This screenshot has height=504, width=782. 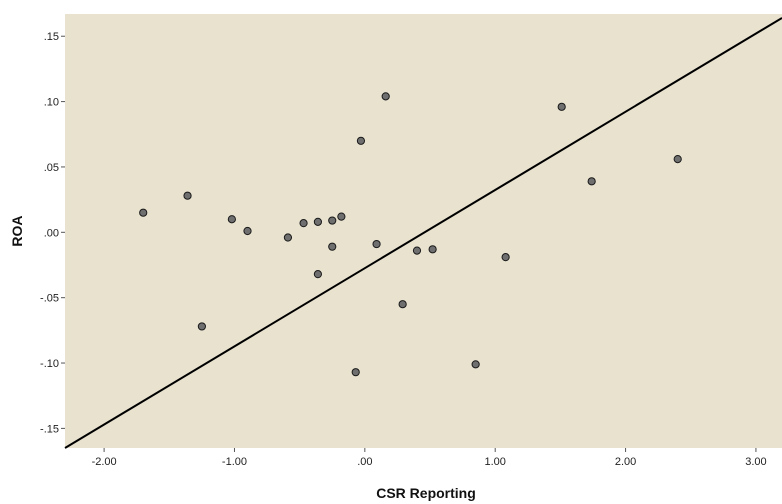 I want to click on x-tick-label: 2.00, so click(x=625, y=462).